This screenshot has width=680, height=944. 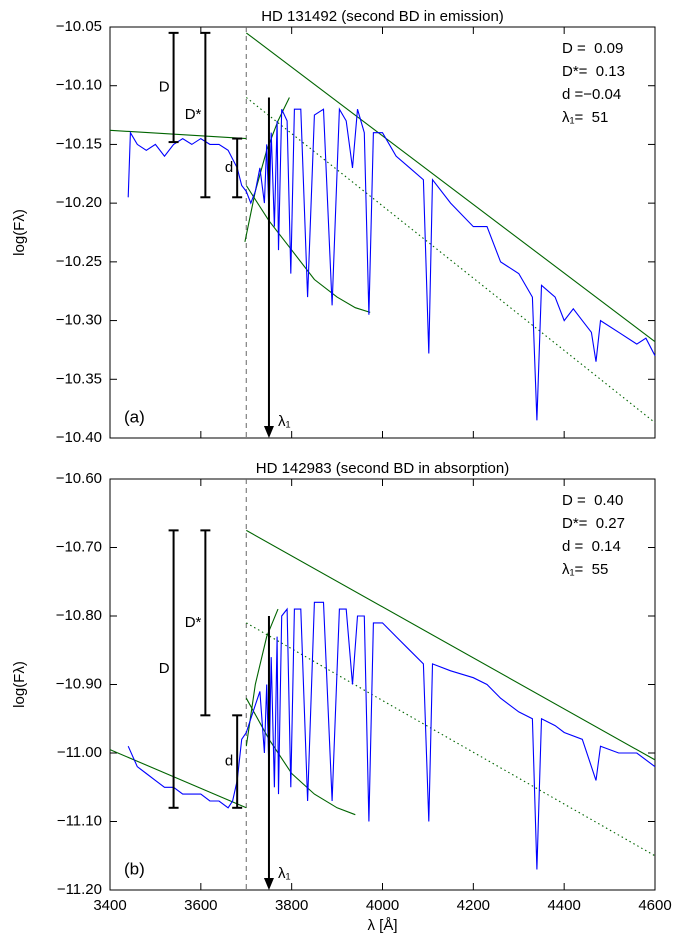 I want to click on y-tick-label: −11.20, so click(x=79, y=889).